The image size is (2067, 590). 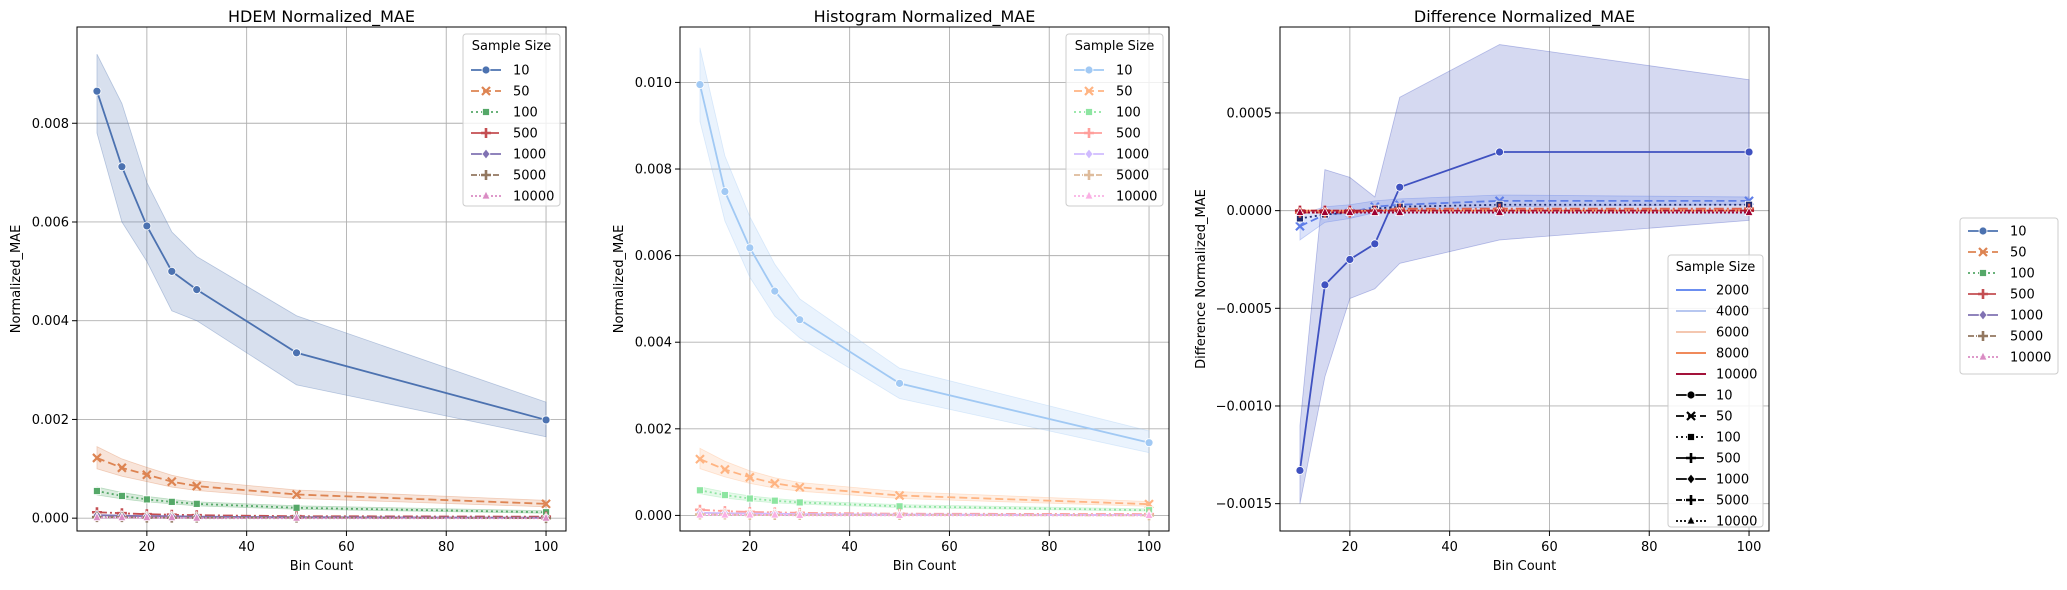 I want to click on legend-label-8000: 8000, so click(x=1732, y=354).